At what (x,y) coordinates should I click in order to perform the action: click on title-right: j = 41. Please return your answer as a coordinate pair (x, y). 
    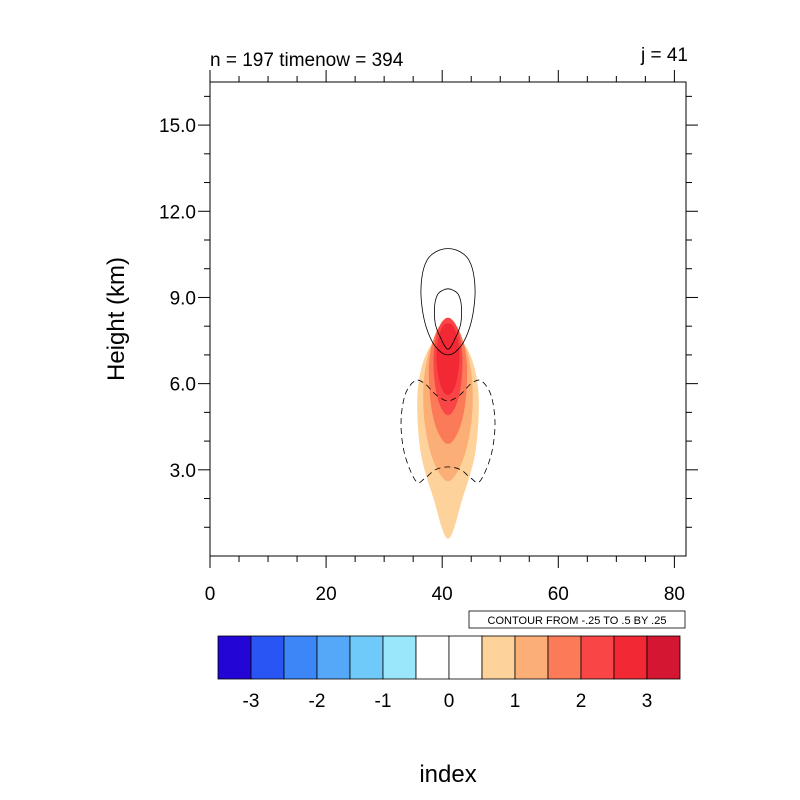
    Looking at the image, I should click on (664, 55).